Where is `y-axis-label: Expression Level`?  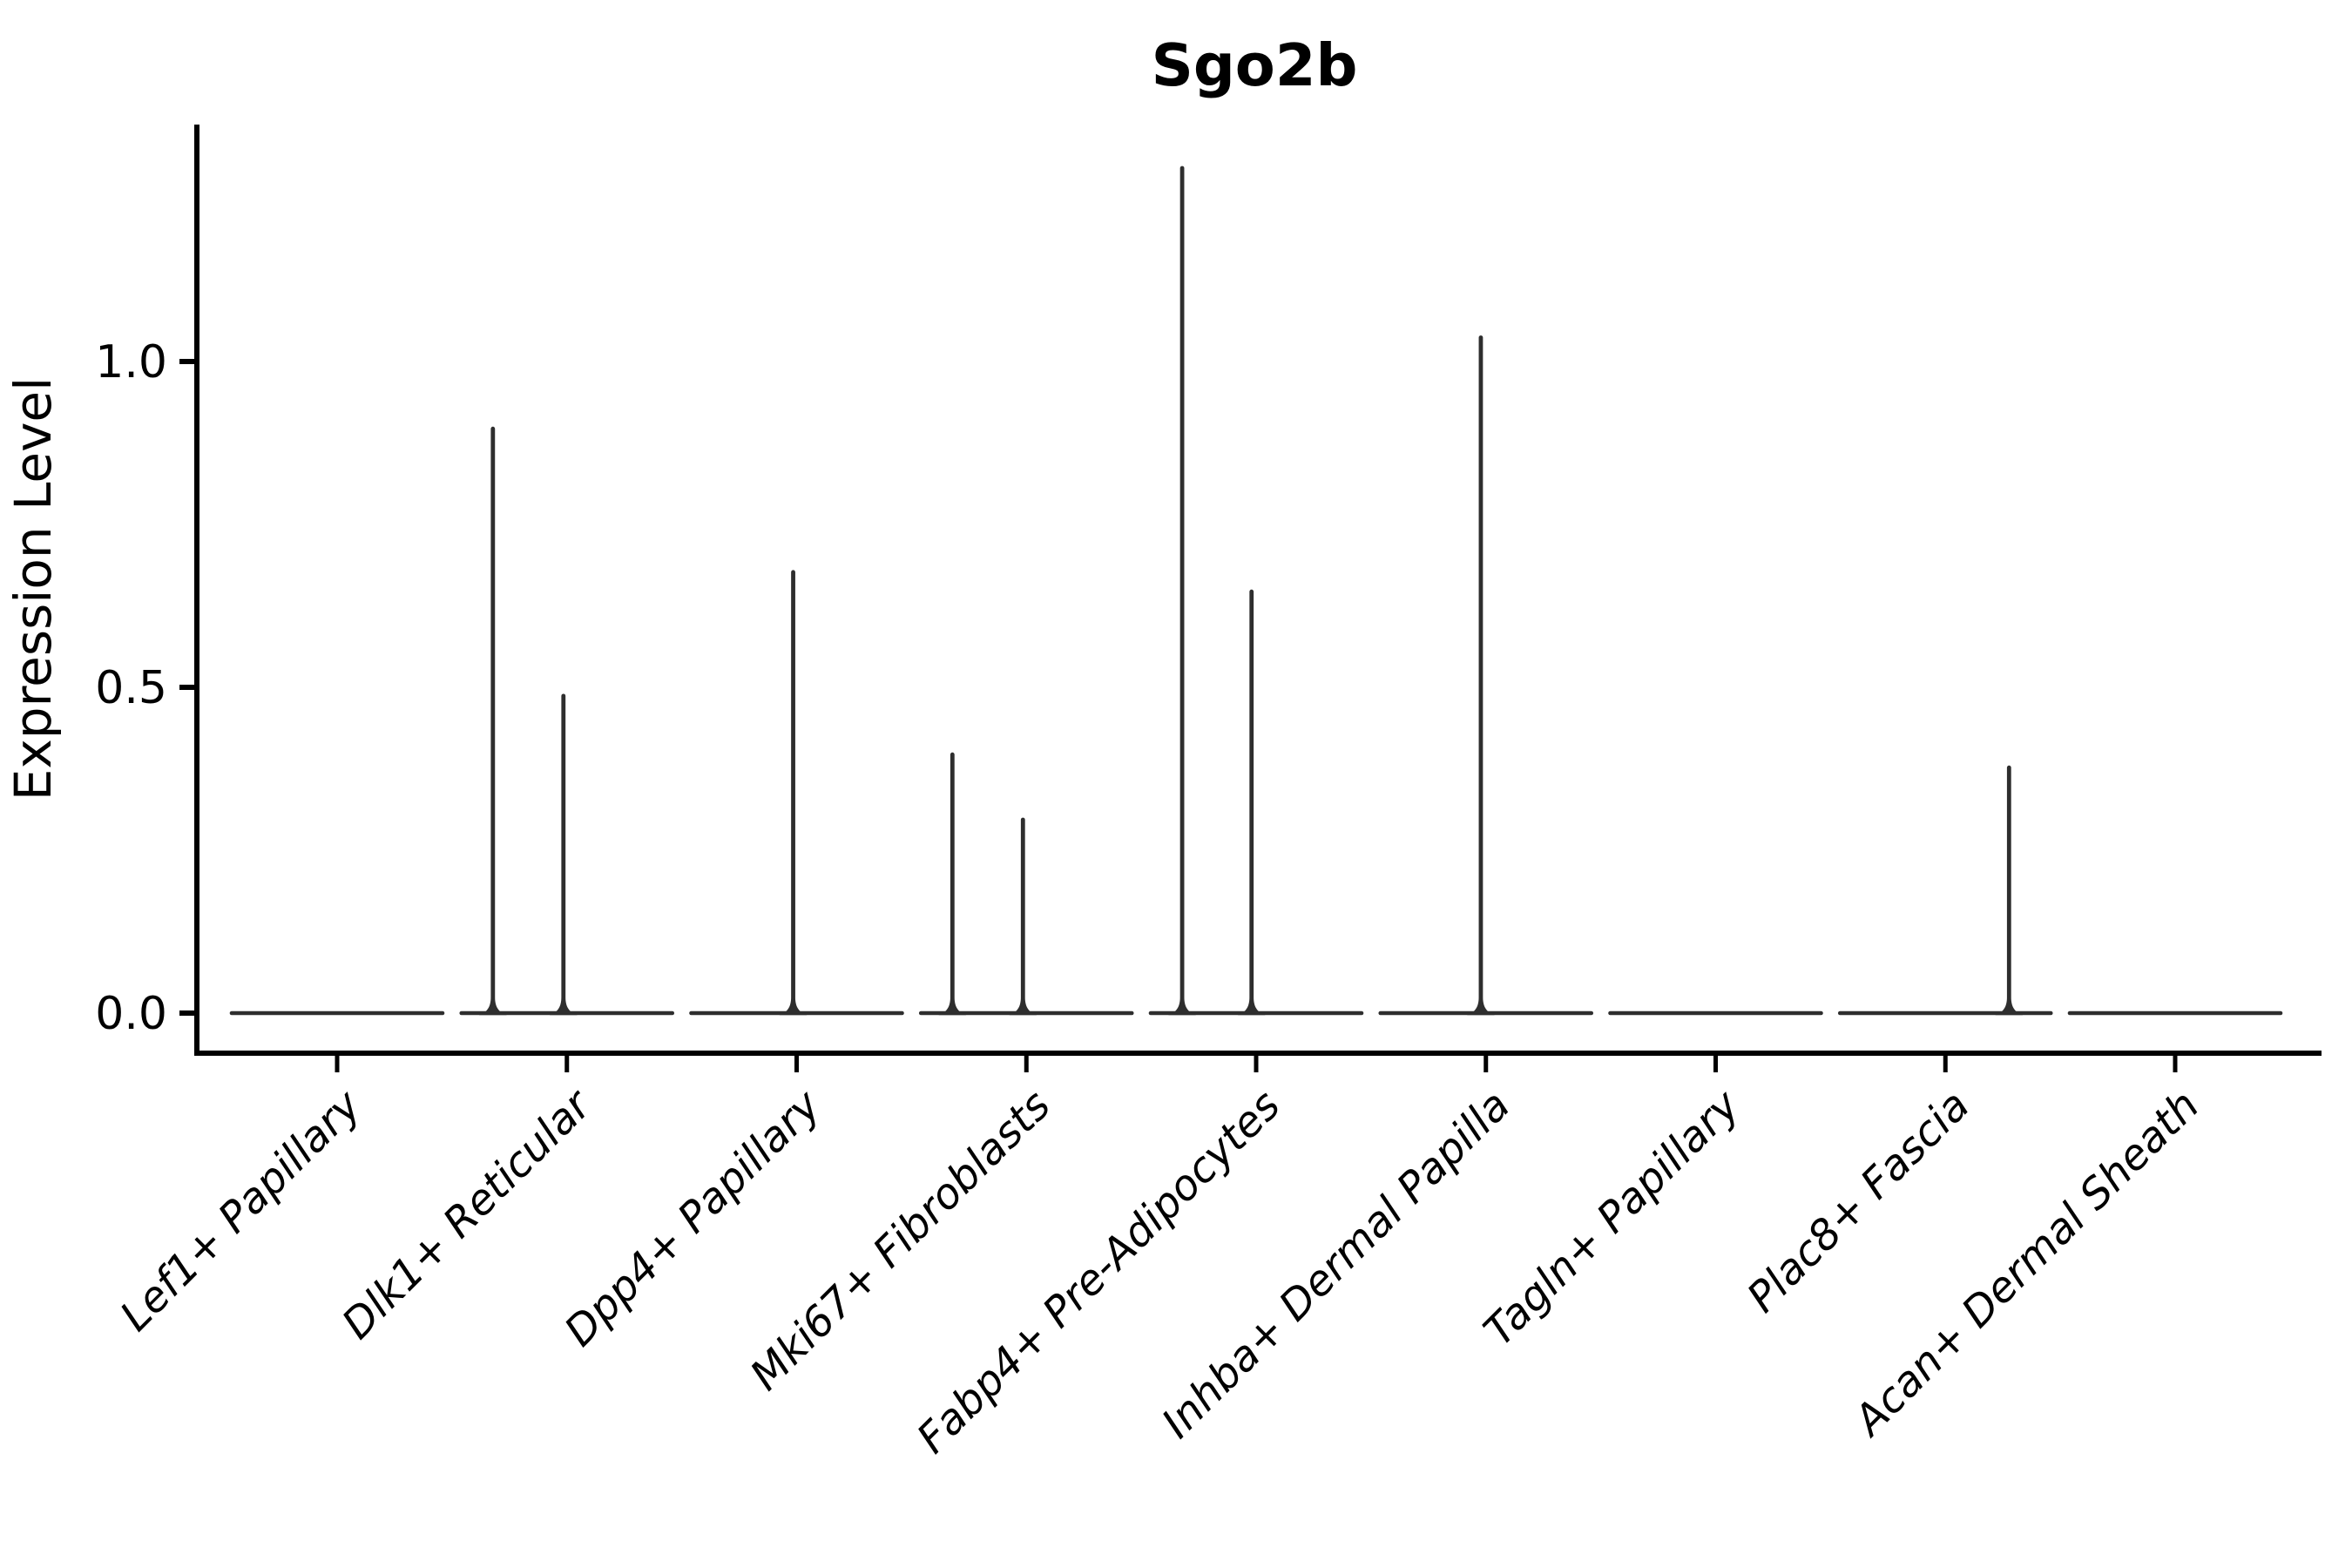
y-axis-label: Expression Level is located at coordinates (33, 589).